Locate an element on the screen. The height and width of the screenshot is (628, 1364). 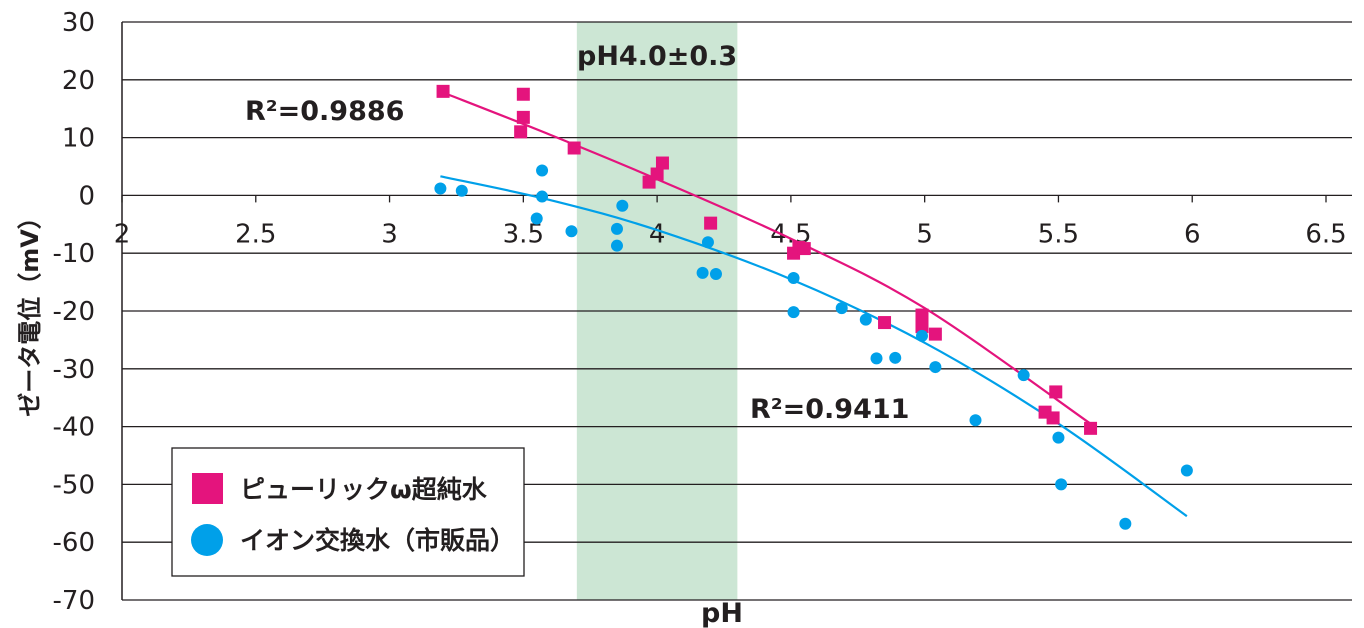
x-tick-label: 5 is located at coordinates (924, 234).